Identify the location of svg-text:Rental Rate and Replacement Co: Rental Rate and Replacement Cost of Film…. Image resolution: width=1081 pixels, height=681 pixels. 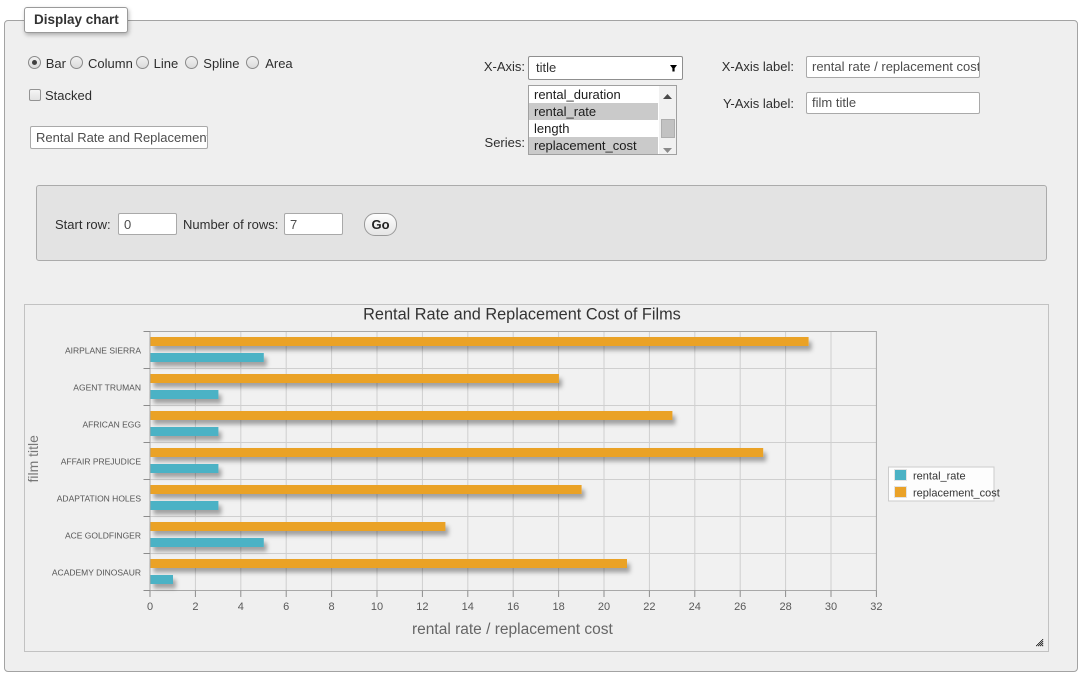
(522, 315).